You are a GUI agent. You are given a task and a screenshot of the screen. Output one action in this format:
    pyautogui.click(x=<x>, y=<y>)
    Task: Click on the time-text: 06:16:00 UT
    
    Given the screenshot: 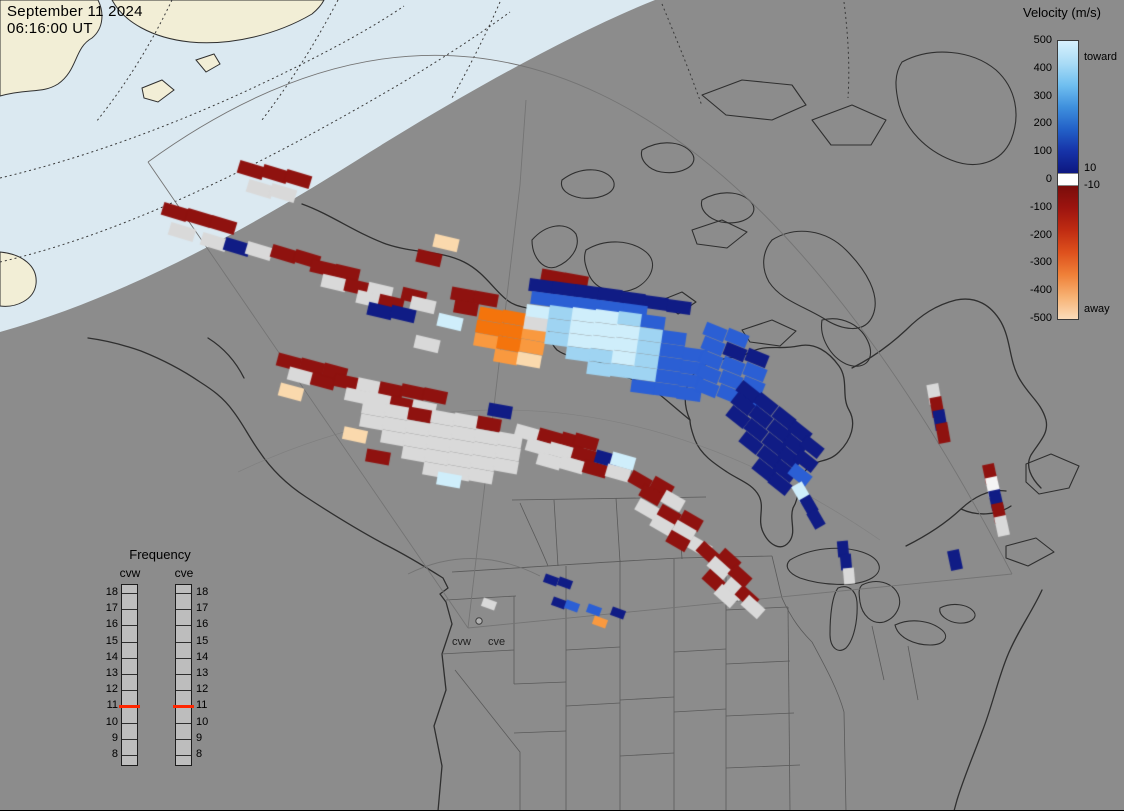 What is the action you would take?
    pyautogui.click(x=50, y=28)
    